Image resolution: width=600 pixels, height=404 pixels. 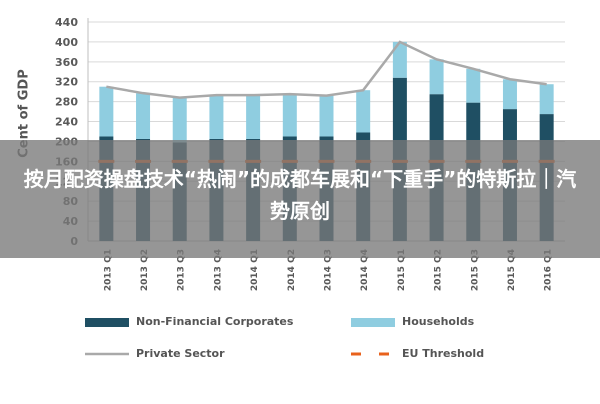 What do you see at coordinates (182, 270) in the screenshot?
I see `x-tick-label: 2013 Q3` at bounding box center [182, 270].